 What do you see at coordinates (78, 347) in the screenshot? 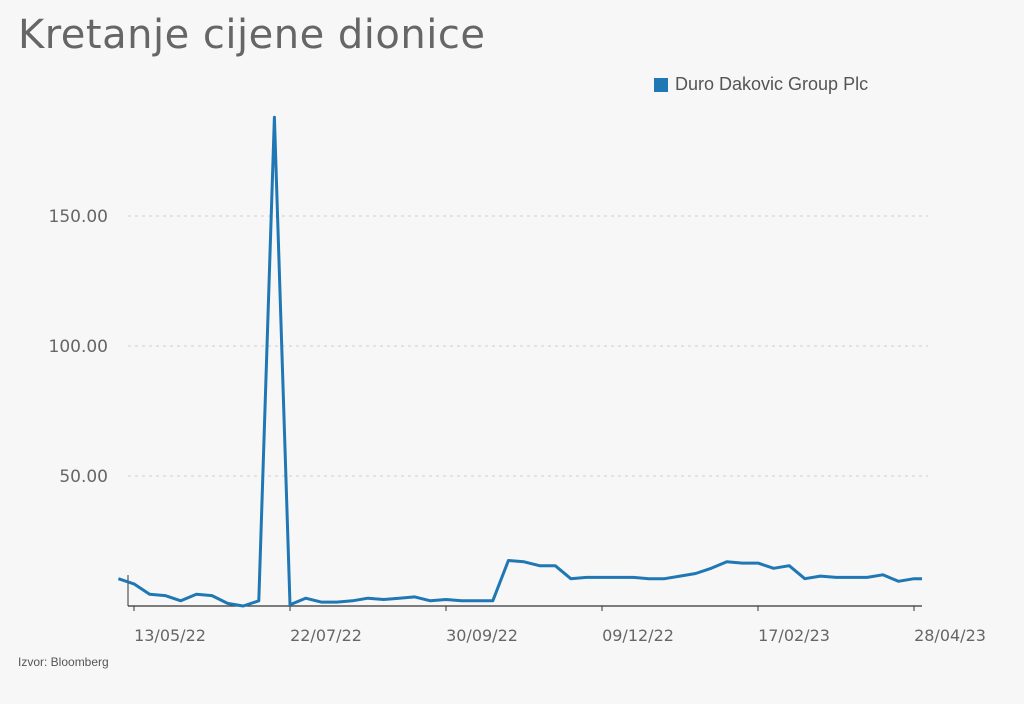
I see `y-tick-label: 100.00` at bounding box center [78, 347].